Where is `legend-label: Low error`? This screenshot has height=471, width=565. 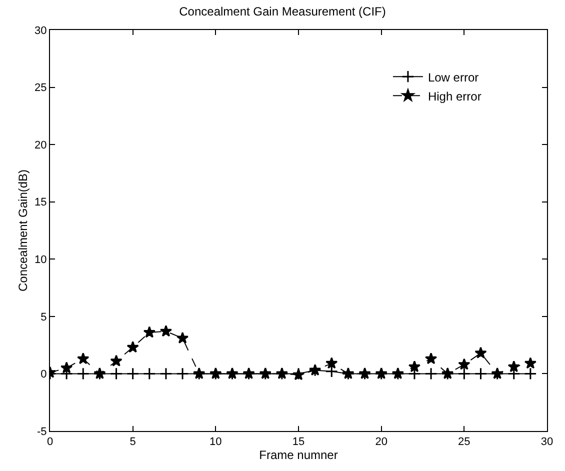 legend-label: Low error is located at coordinates (453, 77).